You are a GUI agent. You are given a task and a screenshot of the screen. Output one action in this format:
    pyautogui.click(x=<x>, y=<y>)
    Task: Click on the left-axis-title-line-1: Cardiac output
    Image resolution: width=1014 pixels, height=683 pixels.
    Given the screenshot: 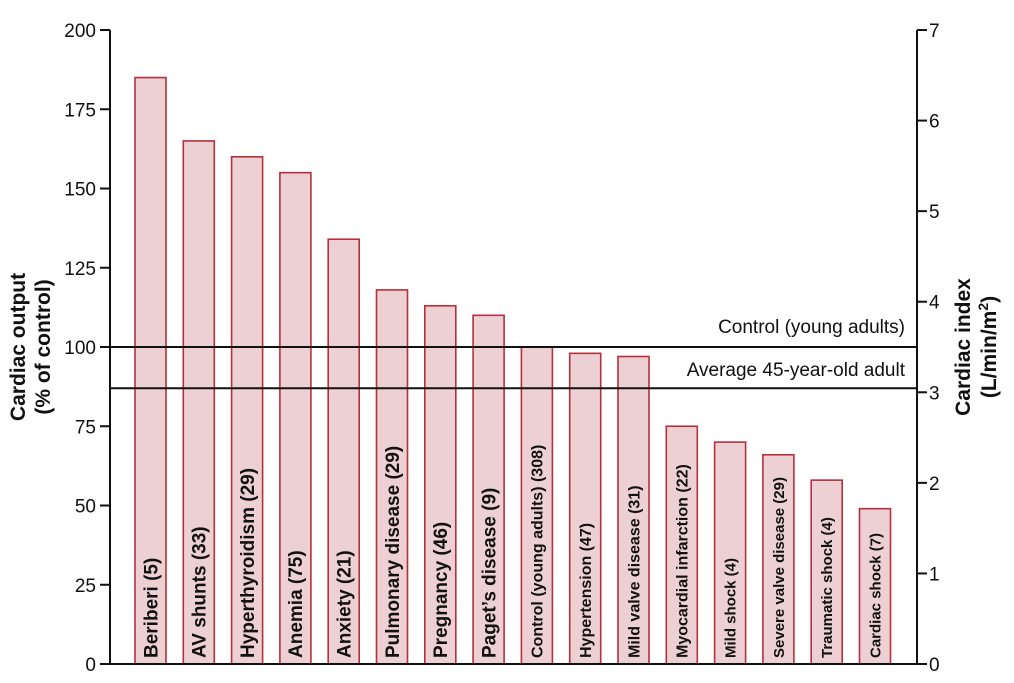 What is the action you would take?
    pyautogui.click(x=18, y=347)
    